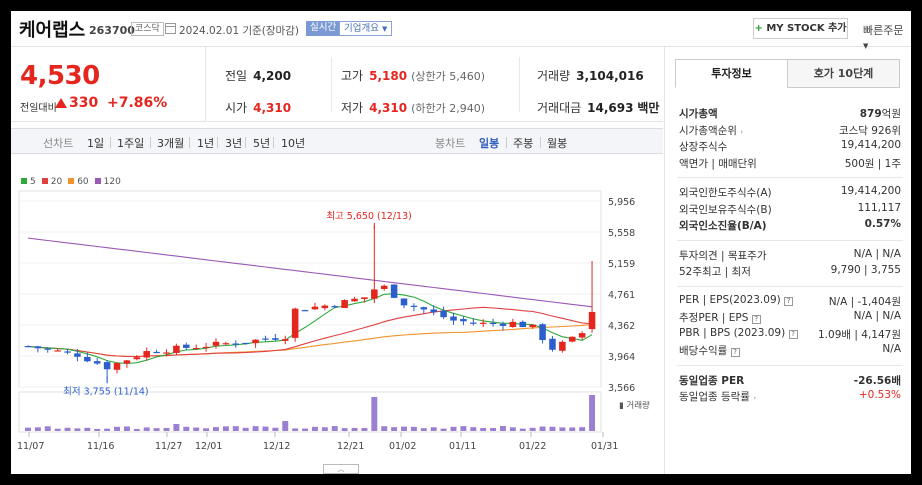  What do you see at coordinates (790, 163) in the screenshot?
I see `info-row-par: 액면가 | 매매단위 500원 | 1주` at bounding box center [790, 163].